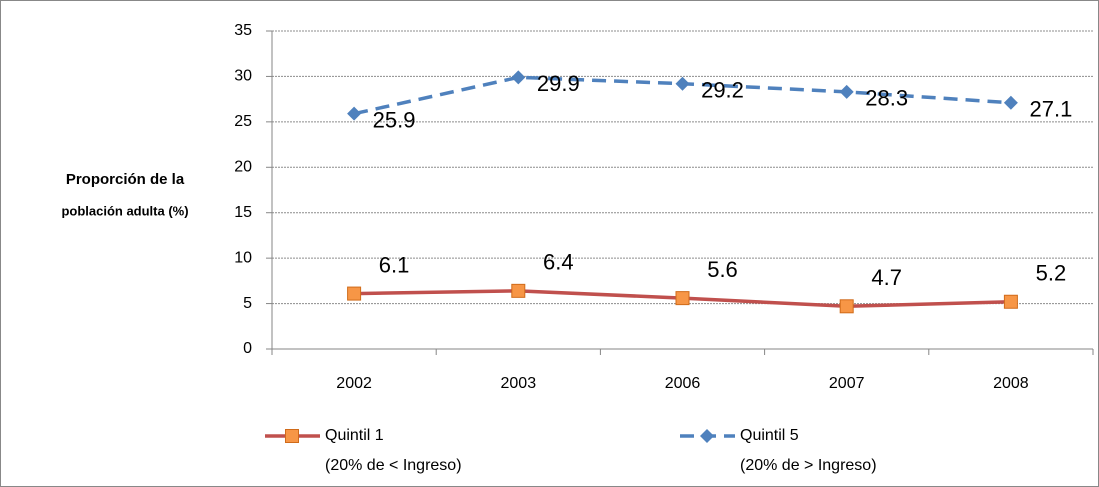 This screenshot has width=1099, height=487. I want to click on legend-label: Quintil 5, so click(769, 435).